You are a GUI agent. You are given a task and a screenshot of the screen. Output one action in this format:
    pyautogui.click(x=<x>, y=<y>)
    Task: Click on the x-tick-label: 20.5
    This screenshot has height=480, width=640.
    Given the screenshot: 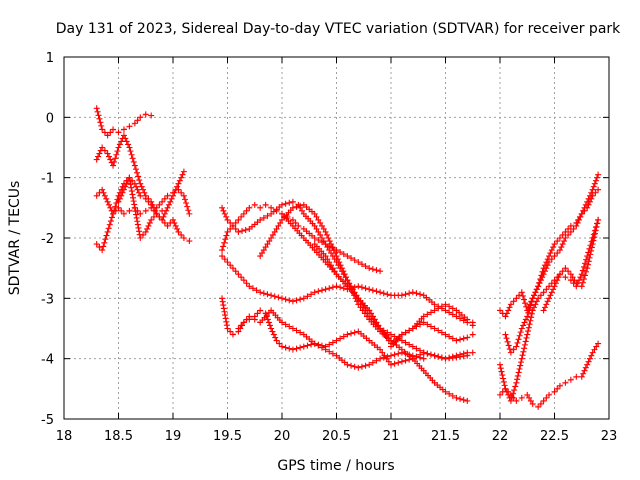 What is the action you would take?
    pyautogui.click(x=336, y=436)
    